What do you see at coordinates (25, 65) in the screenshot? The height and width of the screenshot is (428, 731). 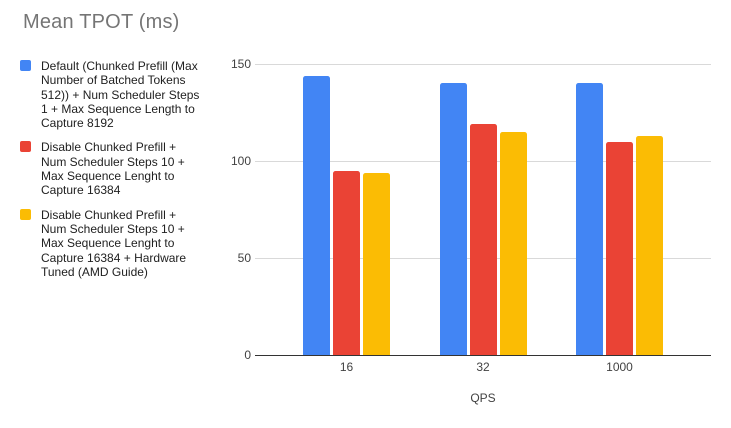 I see `legend-swatch-blue-icon` at bounding box center [25, 65].